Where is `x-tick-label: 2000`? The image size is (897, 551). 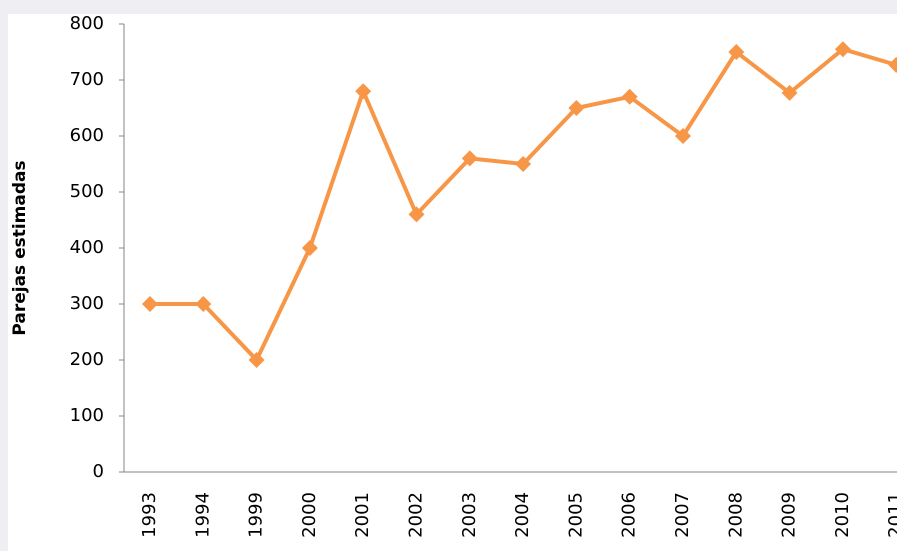 x-tick-label: 2000 is located at coordinates (309, 515).